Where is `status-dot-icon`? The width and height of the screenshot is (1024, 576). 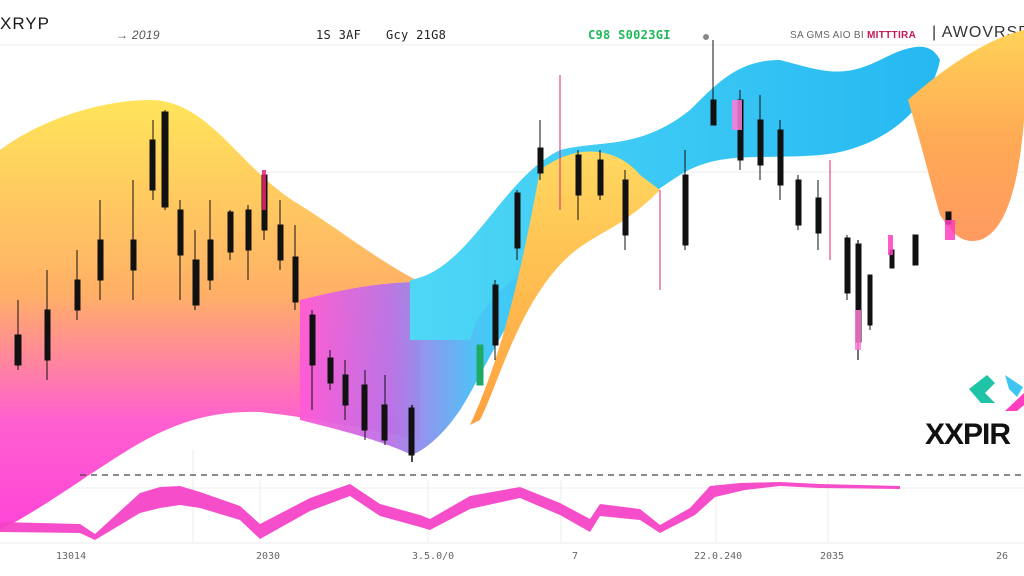
status-dot-icon is located at coordinates (706, 37).